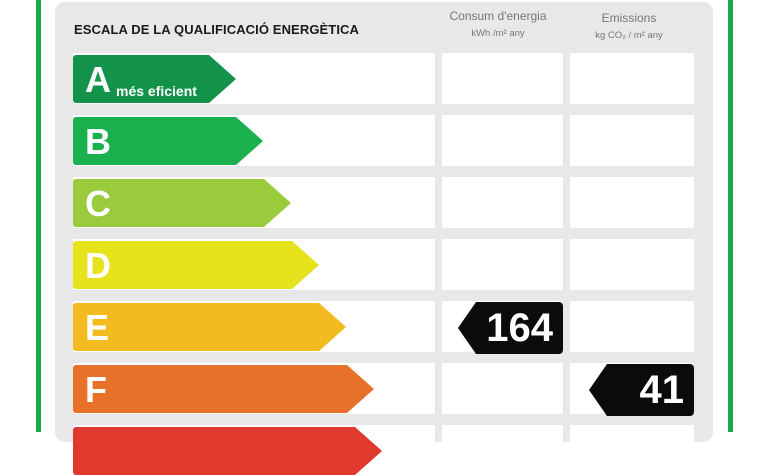  What do you see at coordinates (498, 25) in the screenshot?
I see `consum-column-header: Consum d'energia kWh /m² any` at bounding box center [498, 25].